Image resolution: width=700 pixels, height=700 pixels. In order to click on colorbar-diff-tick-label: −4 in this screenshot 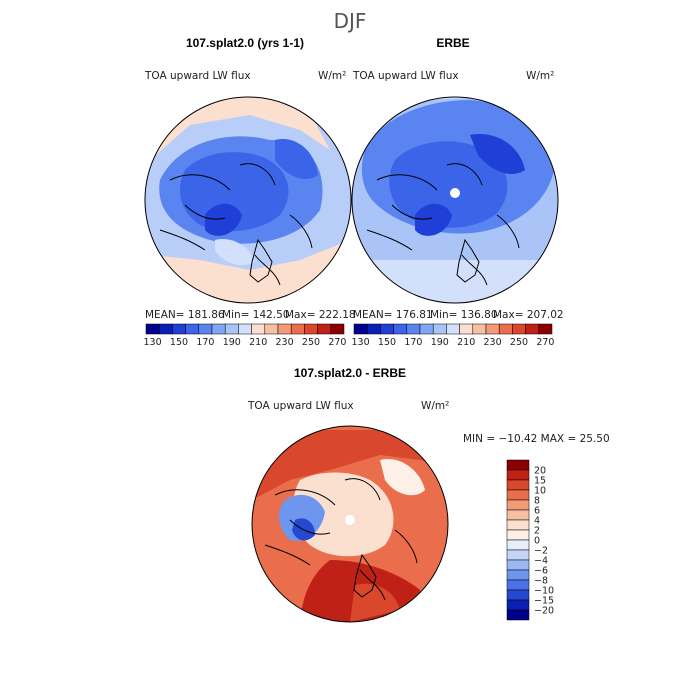, I will do `click(541, 561)`.